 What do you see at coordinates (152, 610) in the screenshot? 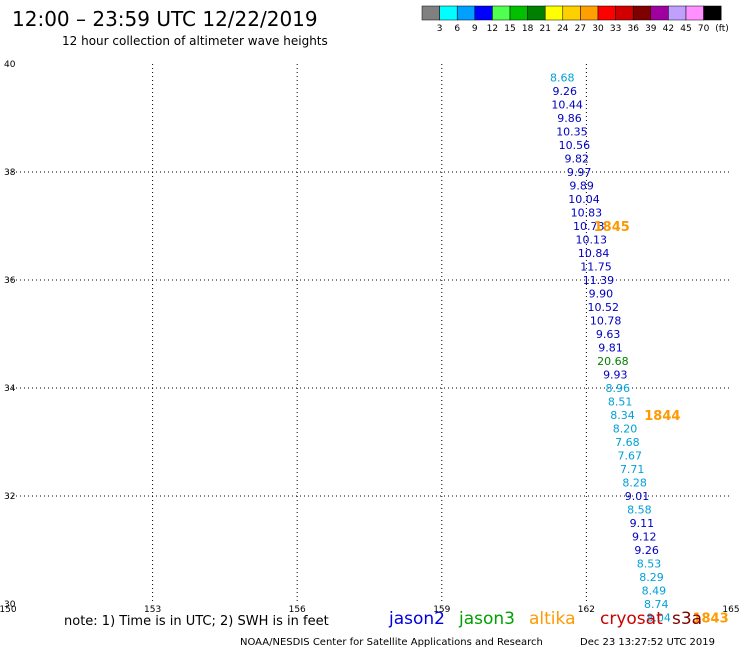
I see `x-tick-label: 153` at bounding box center [152, 610].